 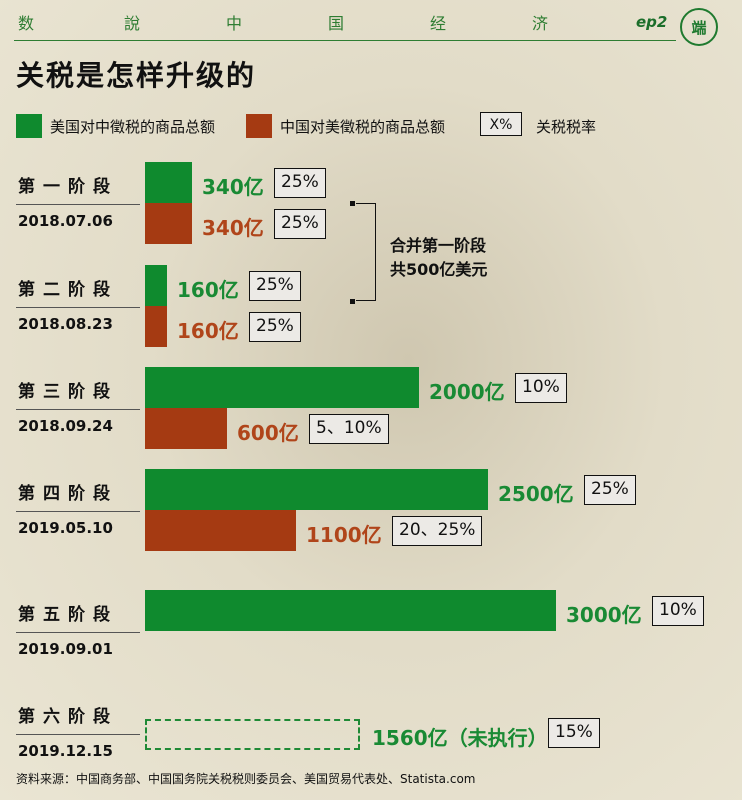 What do you see at coordinates (65, 649) in the screenshot?
I see `stage-date: 2019.09.01` at bounding box center [65, 649].